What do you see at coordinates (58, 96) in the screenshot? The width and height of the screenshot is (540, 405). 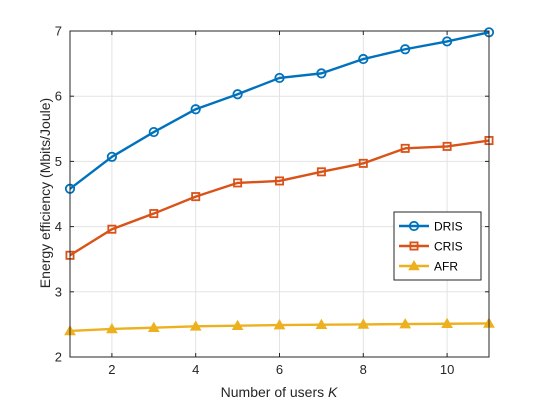 I see `y-tick-label: 6` at bounding box center [58, 96].